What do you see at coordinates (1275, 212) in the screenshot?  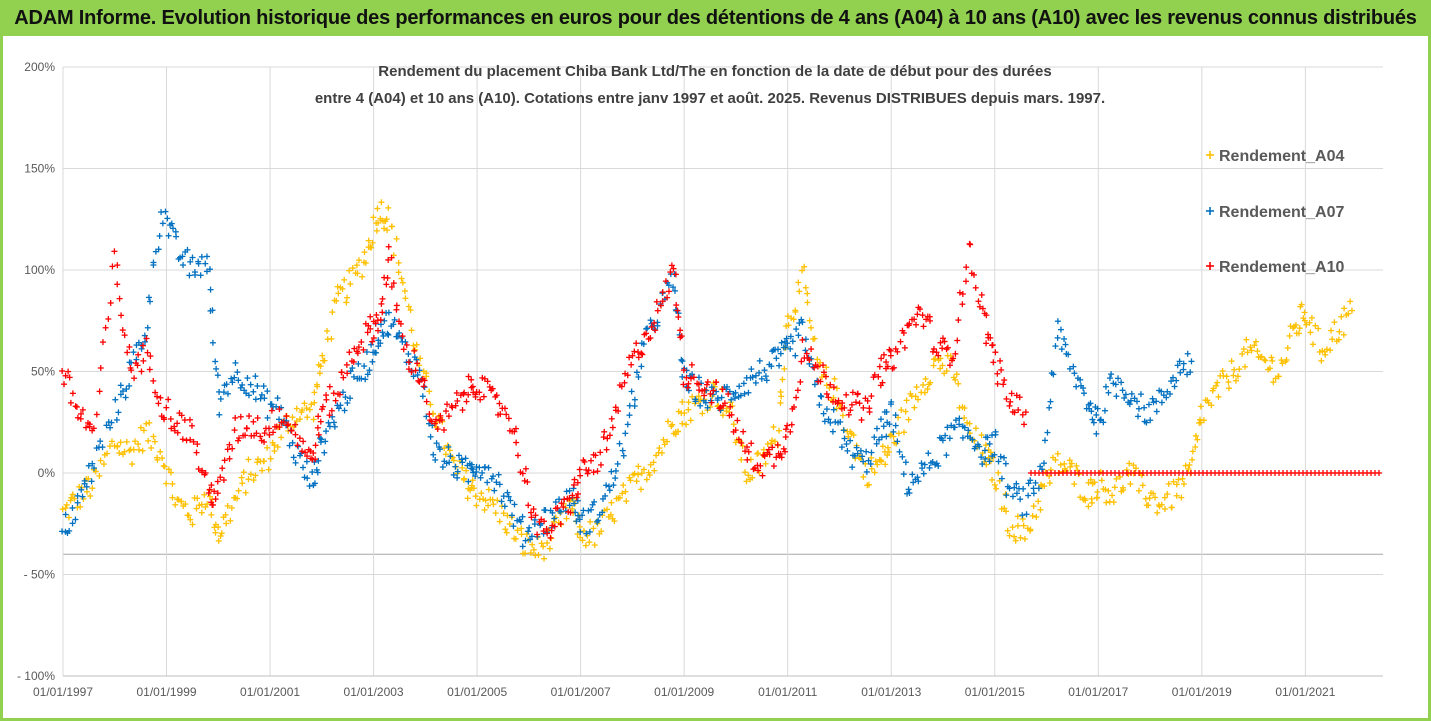 I see `legend-item: Rendement_A07` at bounding box center [1275, 212].